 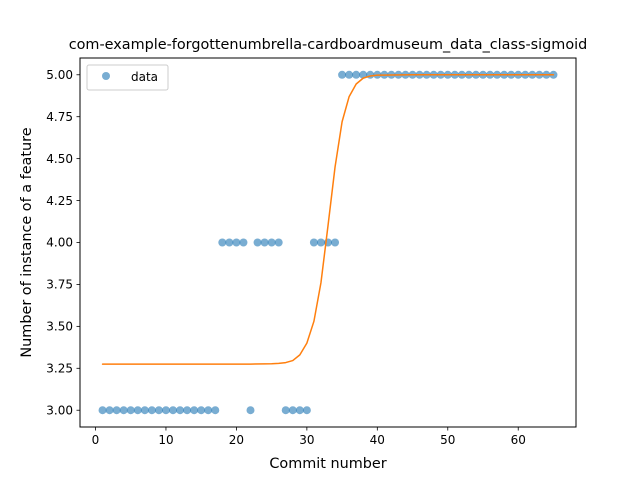 I want to click on legend-label-data: data, so click(x=144, y=77).